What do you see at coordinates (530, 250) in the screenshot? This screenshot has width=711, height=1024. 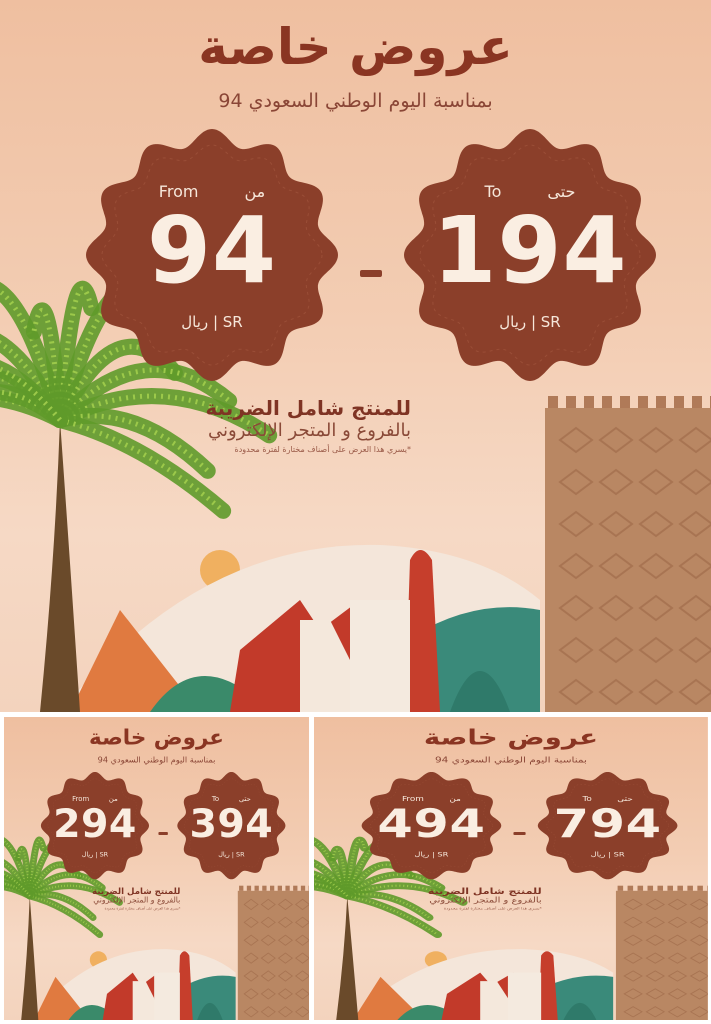 I see `price-value: 194` at bounding box center [530, 250].